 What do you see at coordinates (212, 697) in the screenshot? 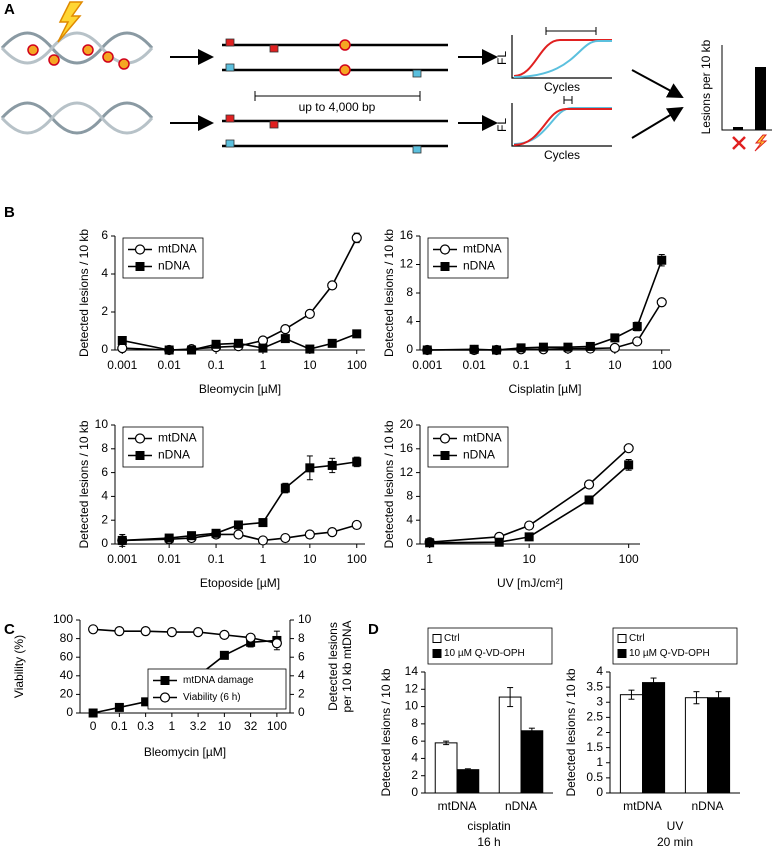
I see `legend-label: Viability (6 h)` at bounding box center [212, 697].